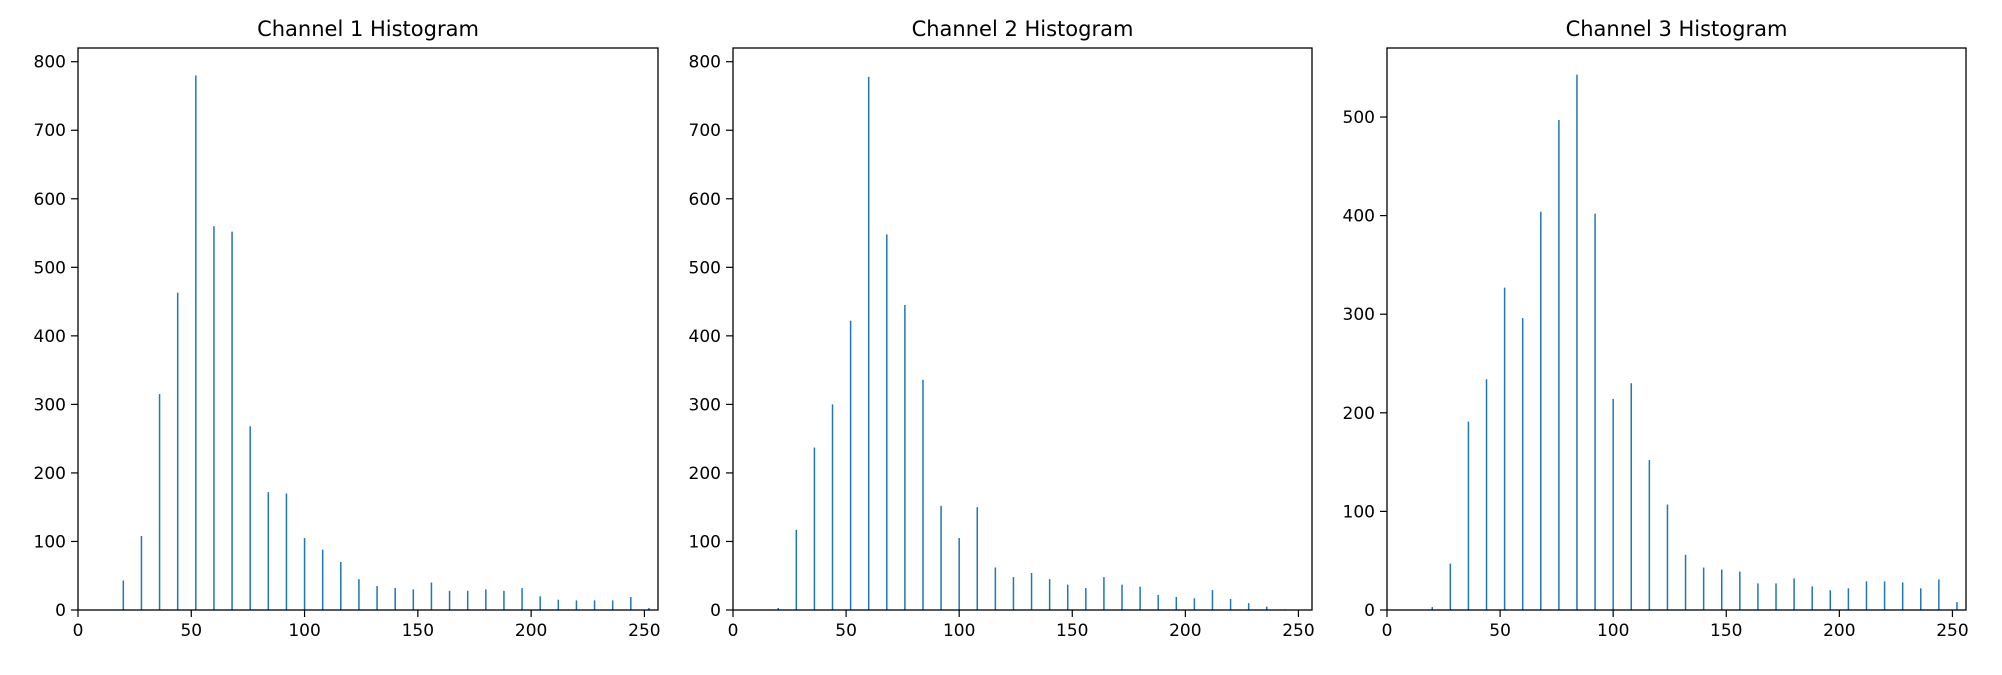 The image size is (2002, 675). I want to click on x-tick-label: 250, so click(644, 631).